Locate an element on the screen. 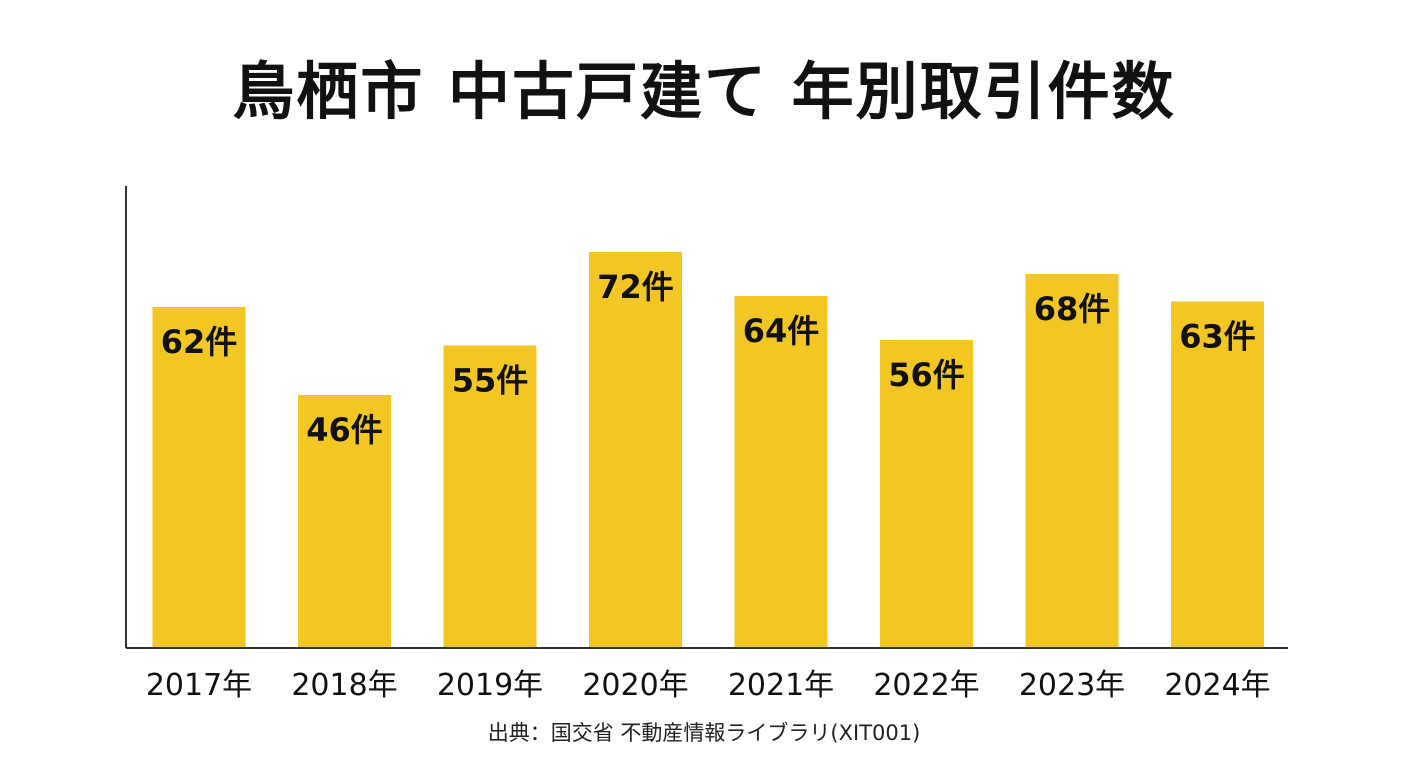 This screenshot has height=768, width=1408. bar-2020年 is located at coordinates (635, 450).